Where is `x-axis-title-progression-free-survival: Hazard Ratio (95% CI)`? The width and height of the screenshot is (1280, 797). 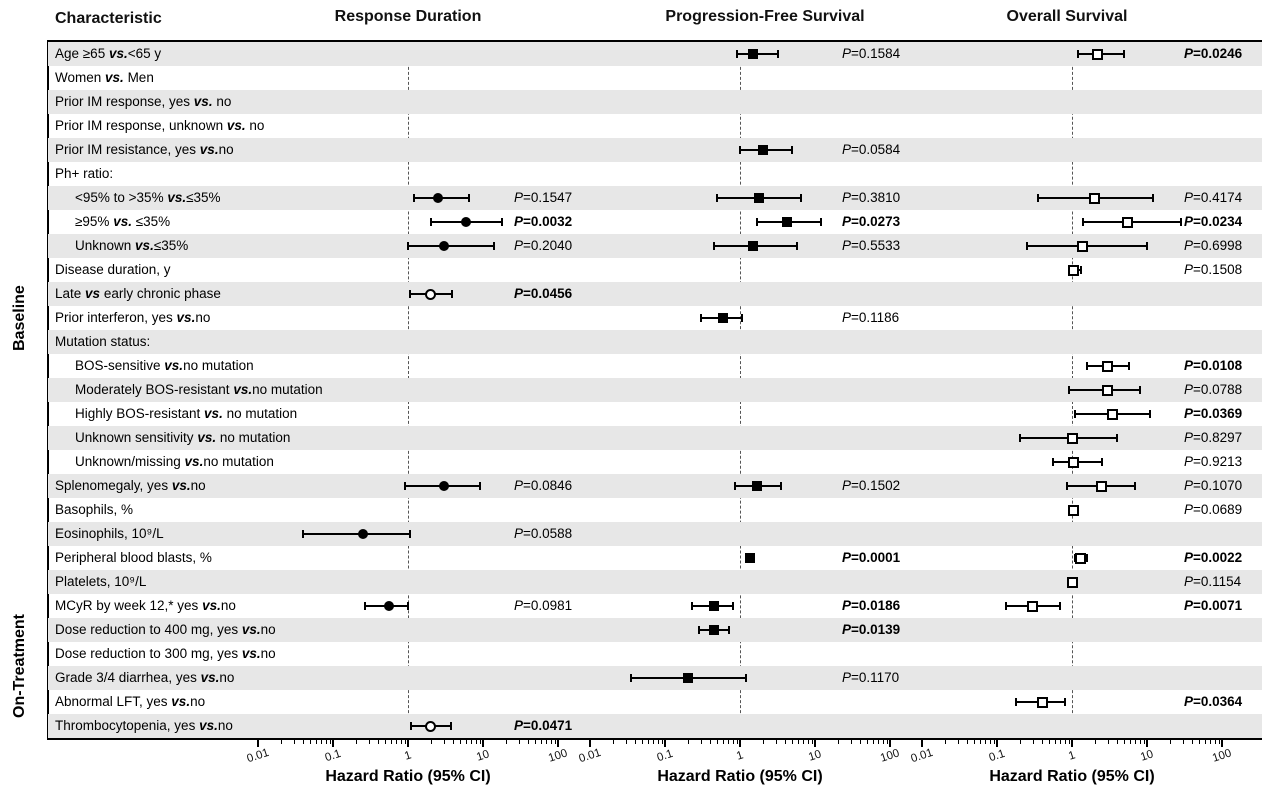
x-axis-title-progression-free-survival: Hazard Ratio (95% CI) is located at coordinates (740, 776).